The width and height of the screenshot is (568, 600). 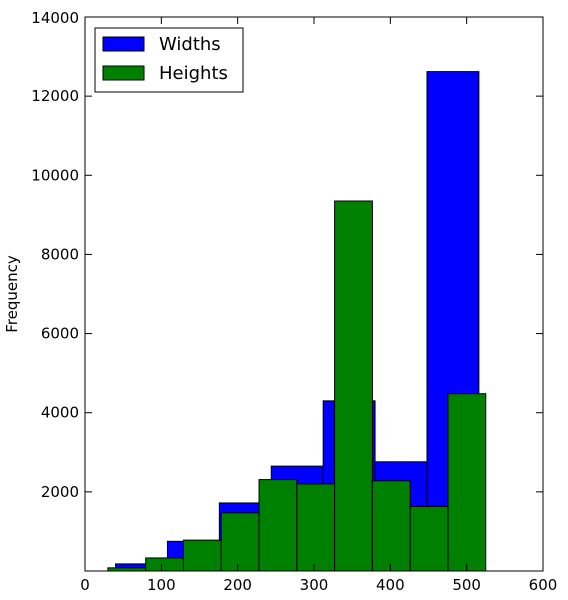 I want to click on x-tick-label: 100, so click(x=161, y=585).